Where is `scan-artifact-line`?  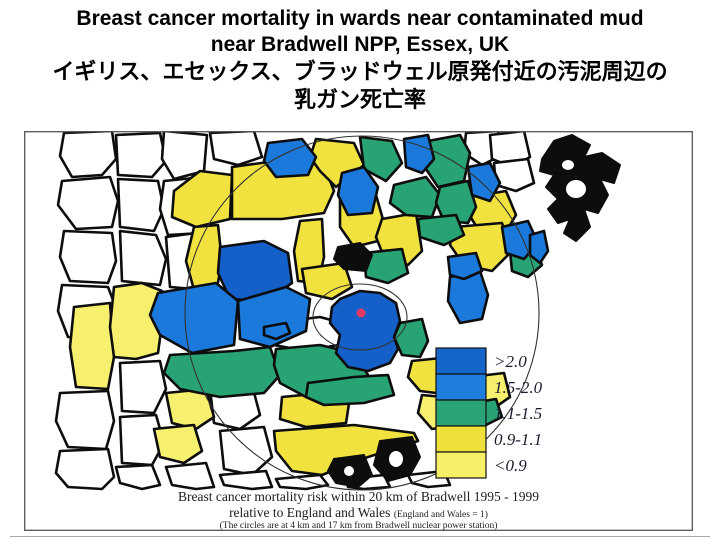 scan-artifact-line is located at coordinates (360, 536).